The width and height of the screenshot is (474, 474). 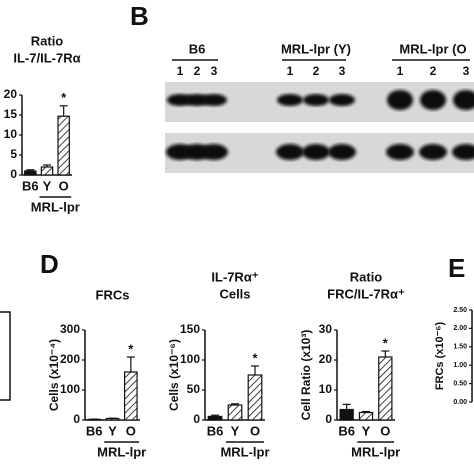 What do you see at coordinates (440, 356) in the screenshot?
I see `y-axis-label: FRCs (x10⁻⁶)` at bounding box center [440, 356].